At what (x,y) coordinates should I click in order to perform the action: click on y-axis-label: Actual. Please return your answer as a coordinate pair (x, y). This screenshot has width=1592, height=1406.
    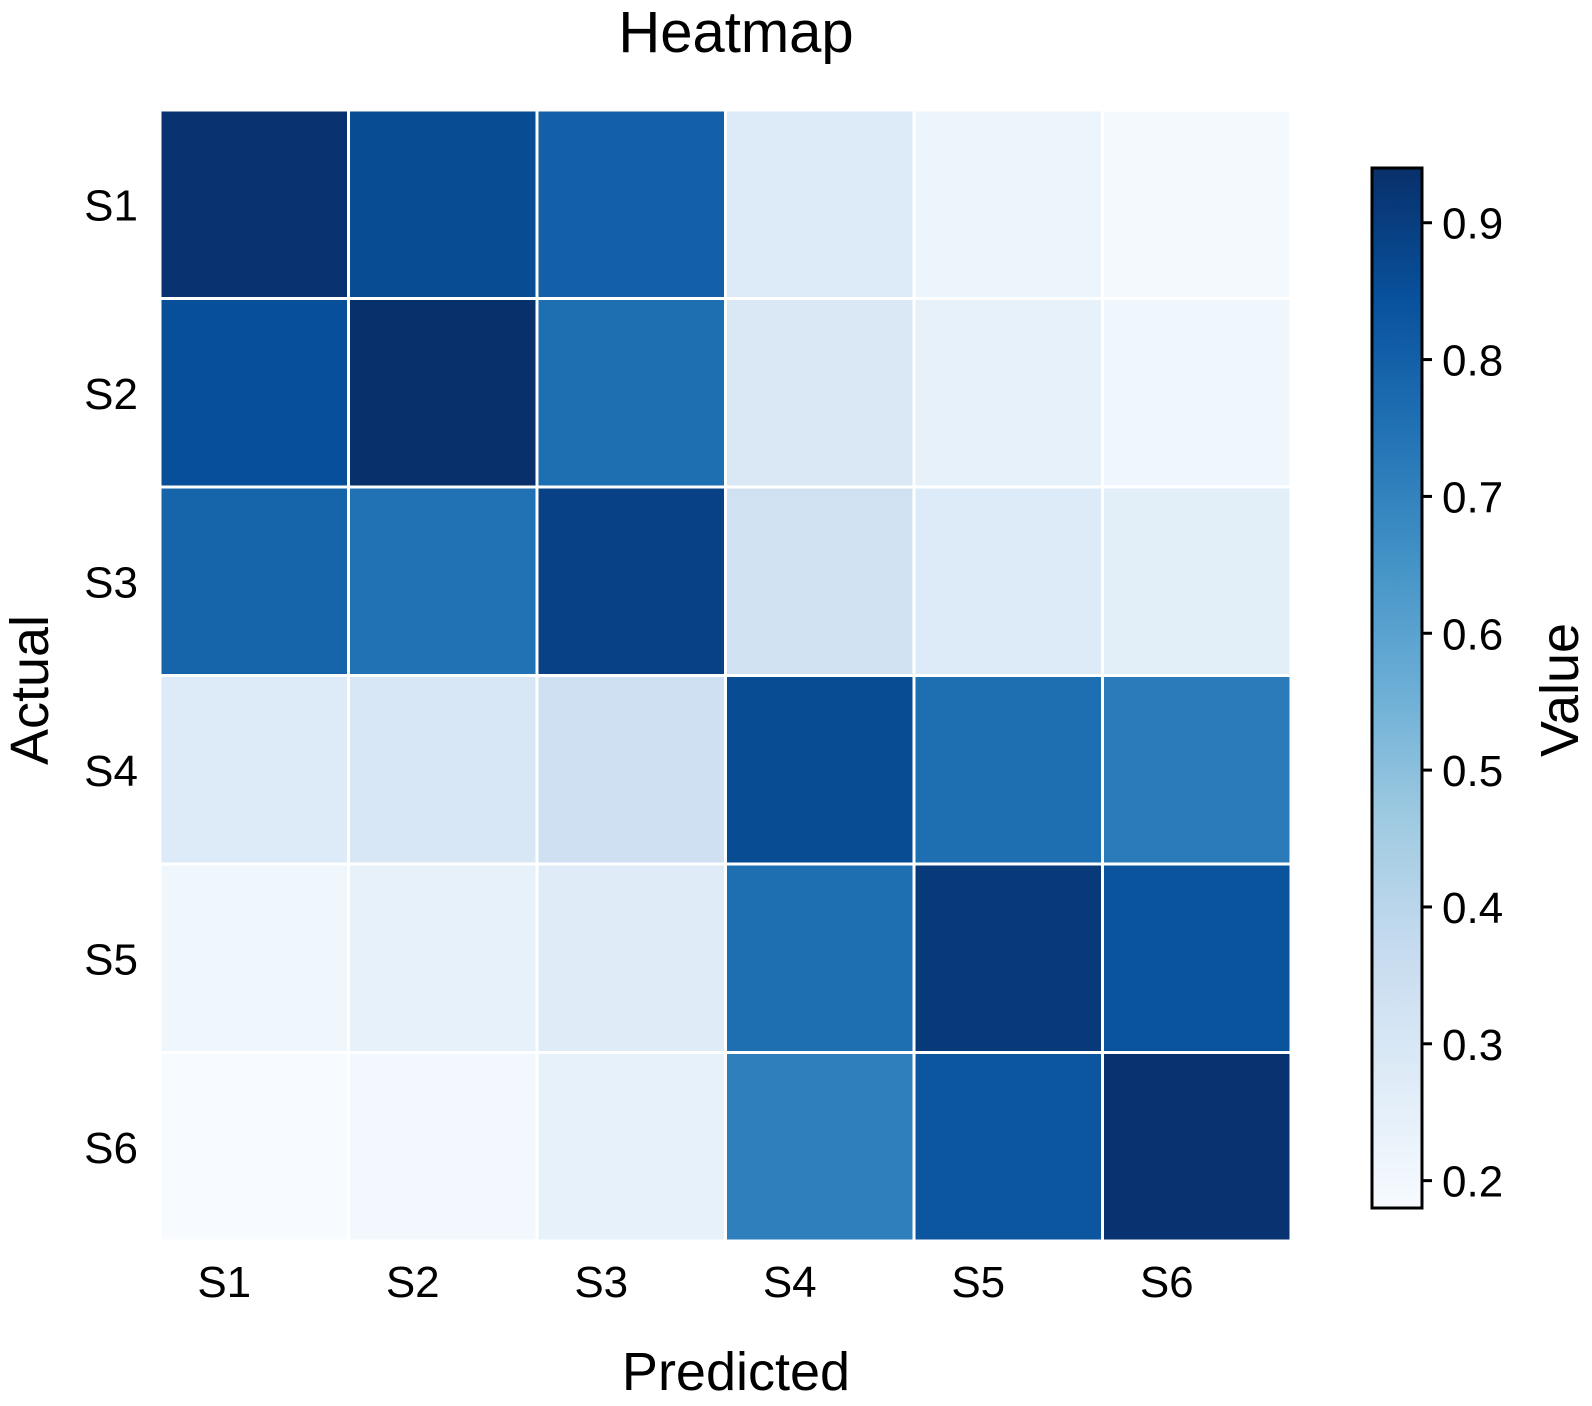
    Looking at the image, I should click on (30, 690).